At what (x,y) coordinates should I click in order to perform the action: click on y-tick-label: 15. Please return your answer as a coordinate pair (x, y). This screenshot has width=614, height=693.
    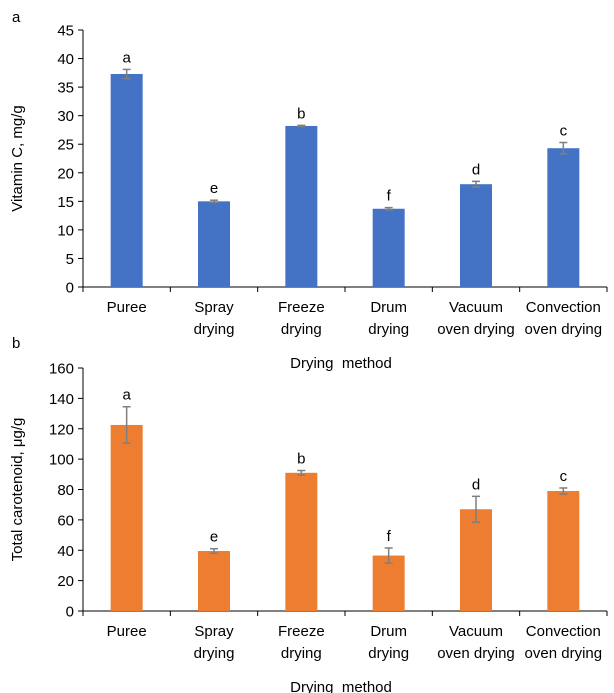
    Looking at the image, I should click on (65, 202).